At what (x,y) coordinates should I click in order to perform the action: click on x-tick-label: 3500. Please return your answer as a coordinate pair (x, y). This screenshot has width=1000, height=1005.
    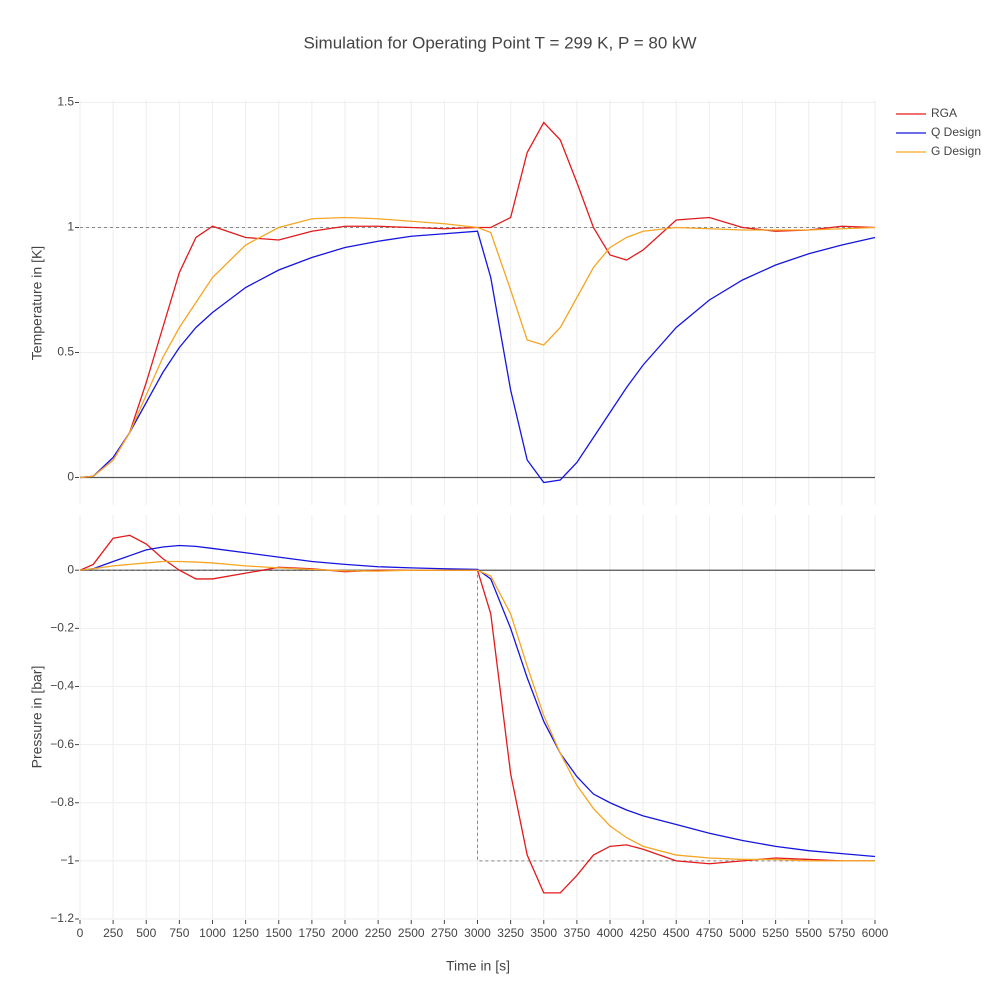
    Looking at the image, I should click on (543, 933).